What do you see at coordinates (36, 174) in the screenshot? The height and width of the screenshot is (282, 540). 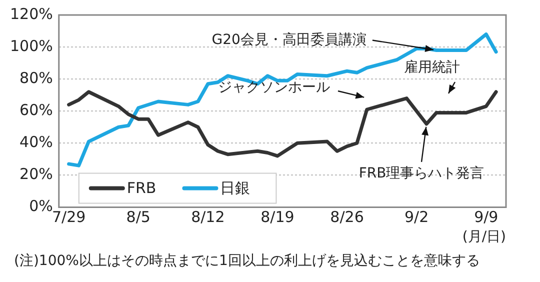 I see `y-tick-label: 20%` at bounding box center [36, 174].